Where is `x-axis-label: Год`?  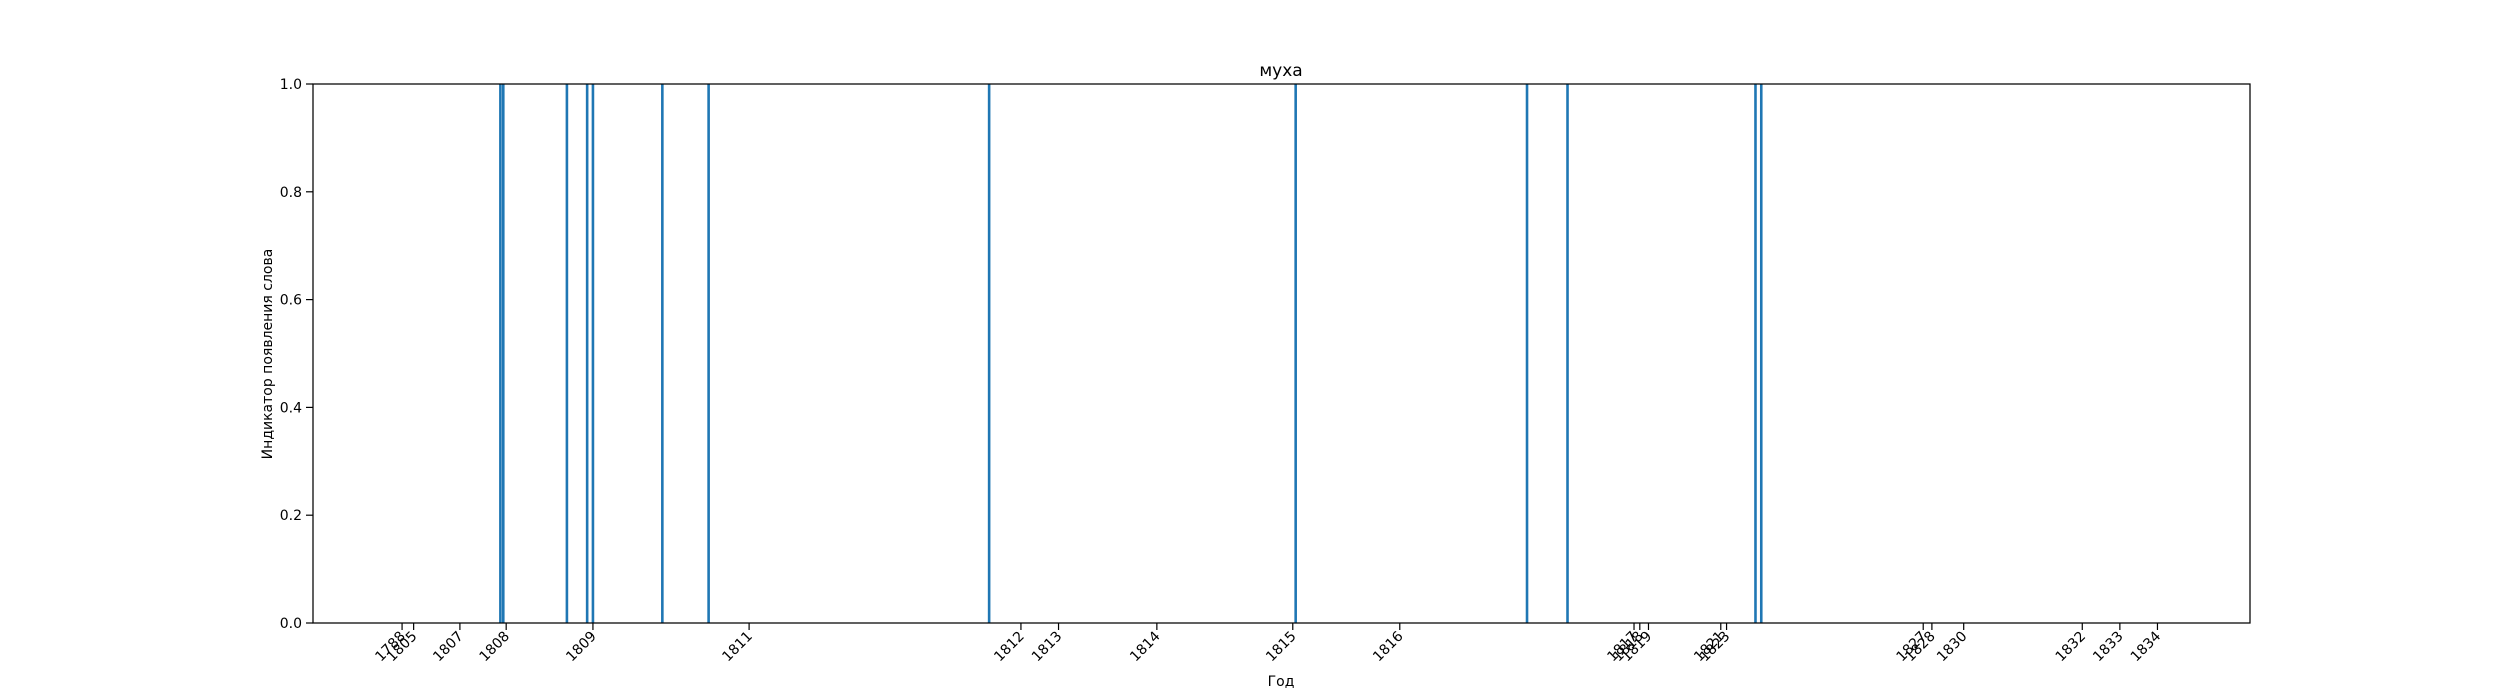
x-axis-label: Год is located at coordinates (1281, 682).